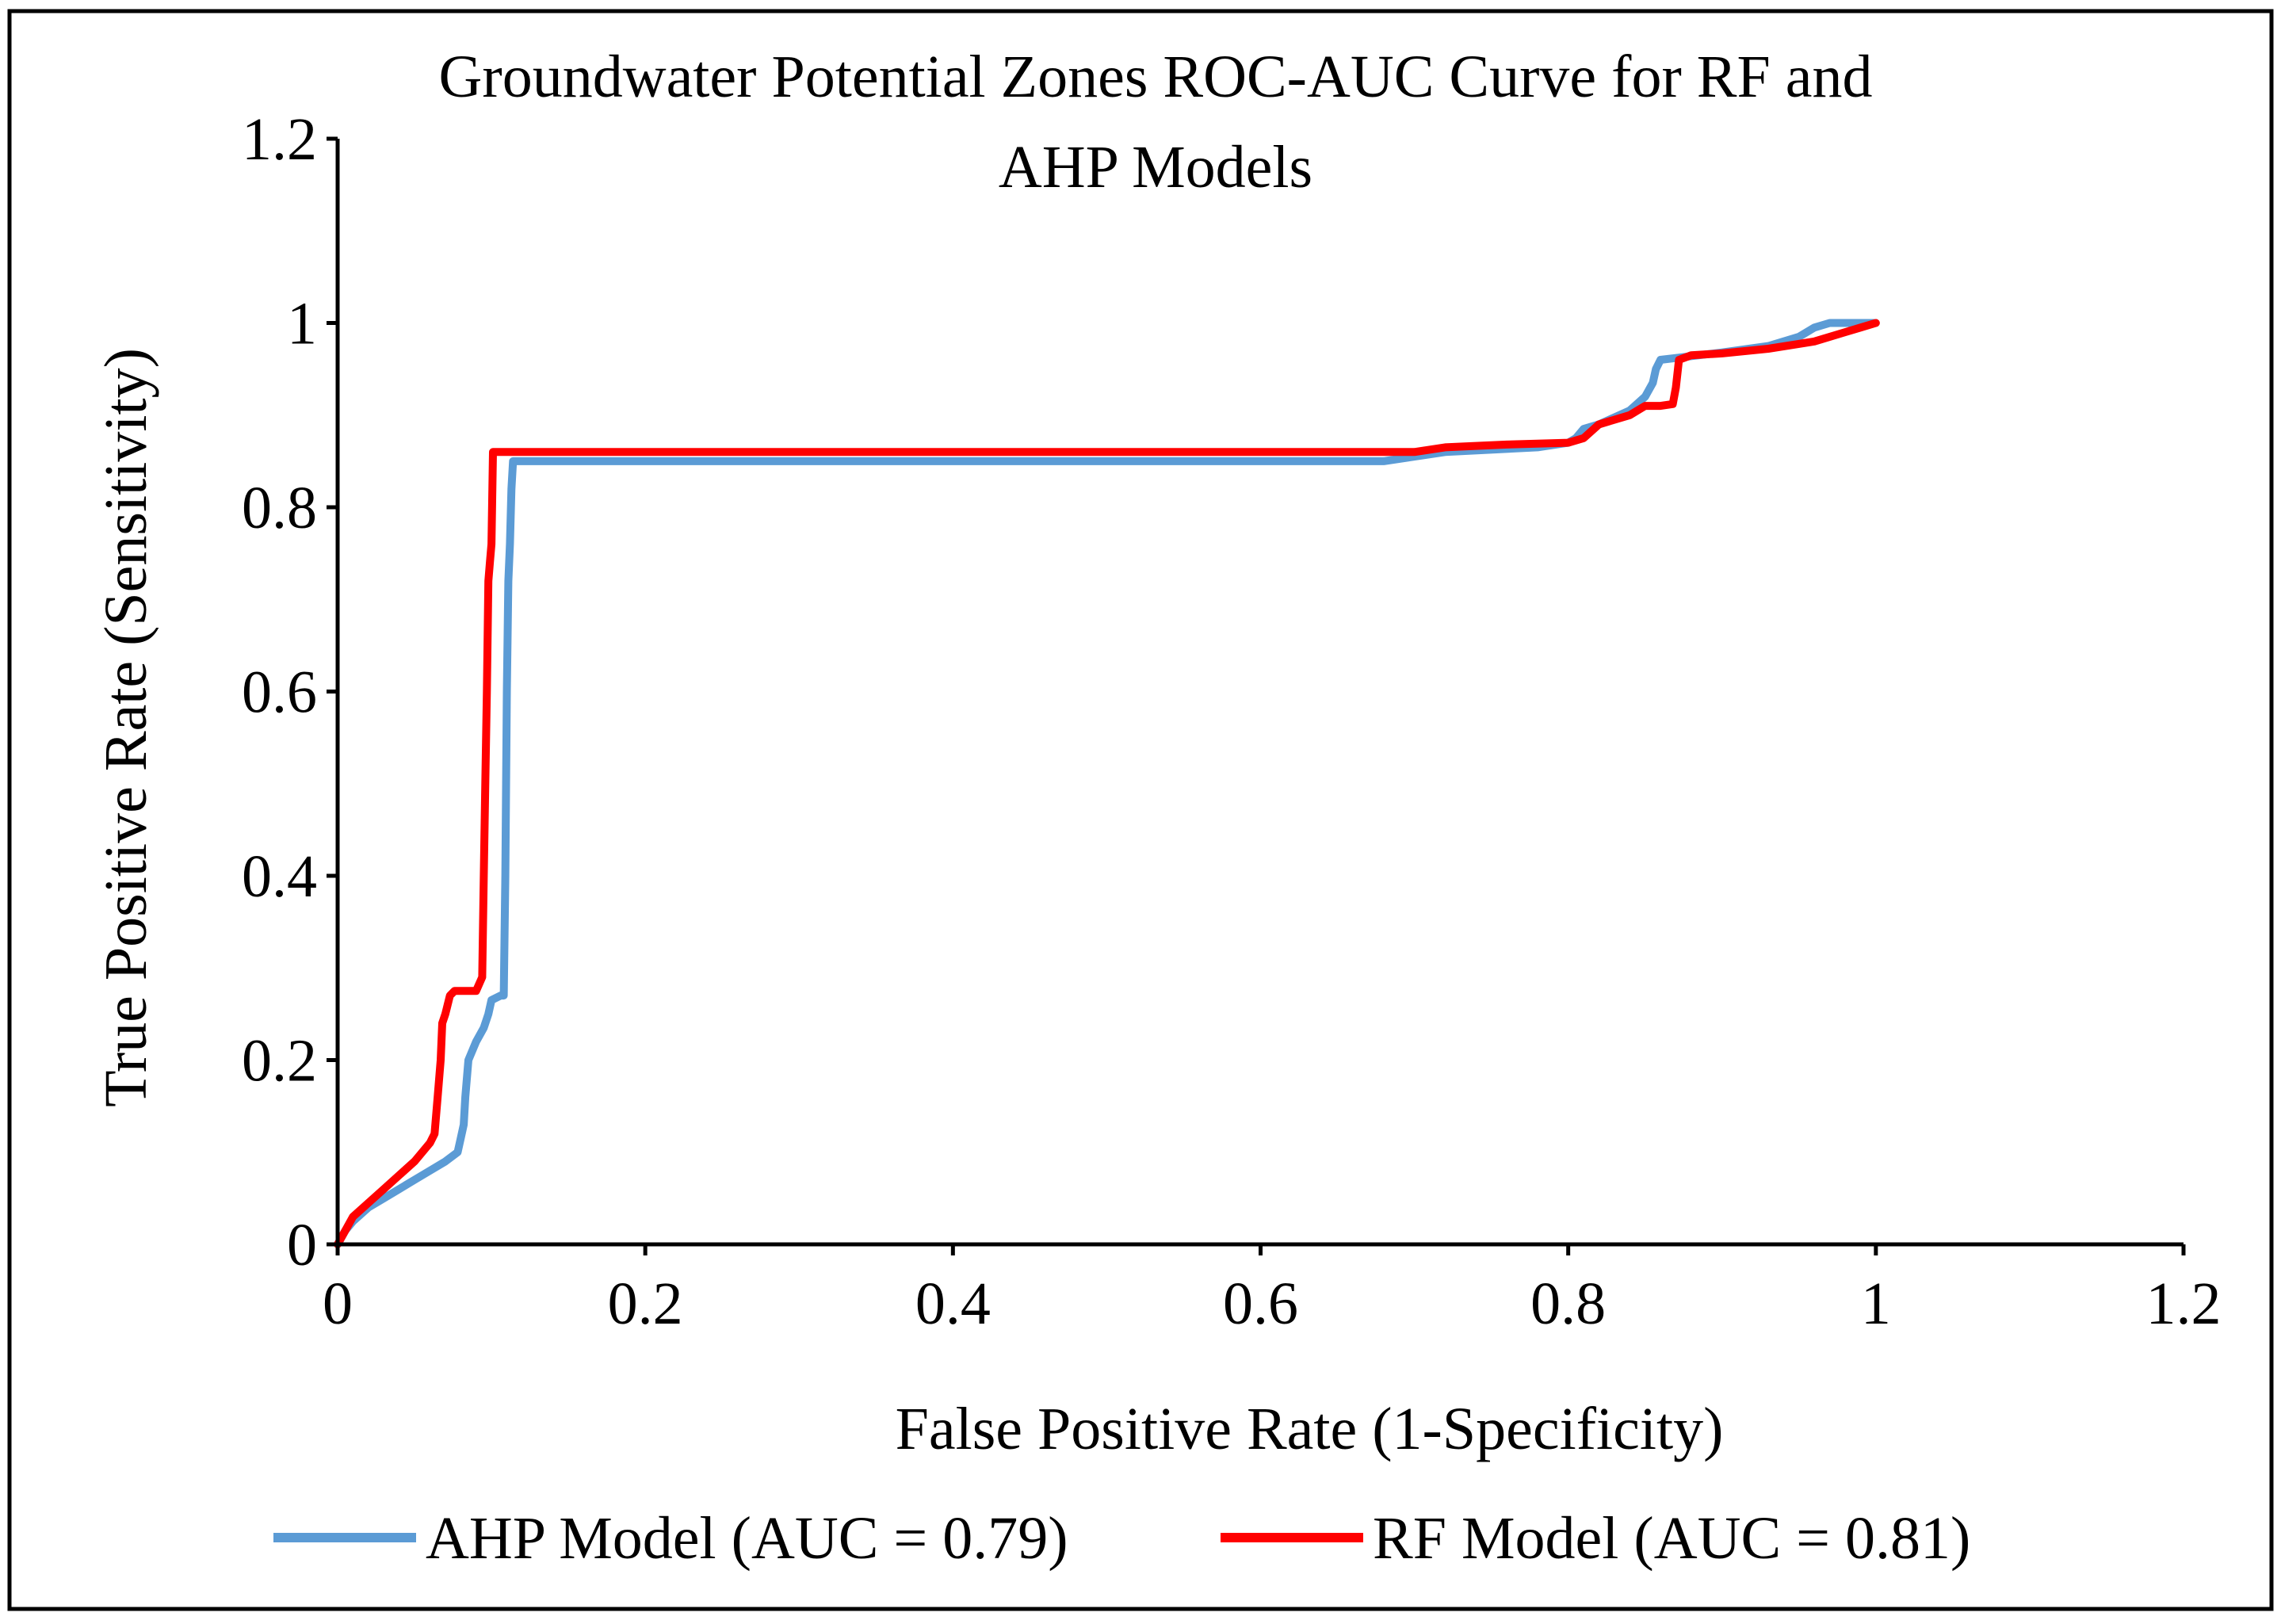 Image resolution: width=2281 pixels, height=1624 pixels. I want to click on y-tick-label: 1, so click(302, 324).